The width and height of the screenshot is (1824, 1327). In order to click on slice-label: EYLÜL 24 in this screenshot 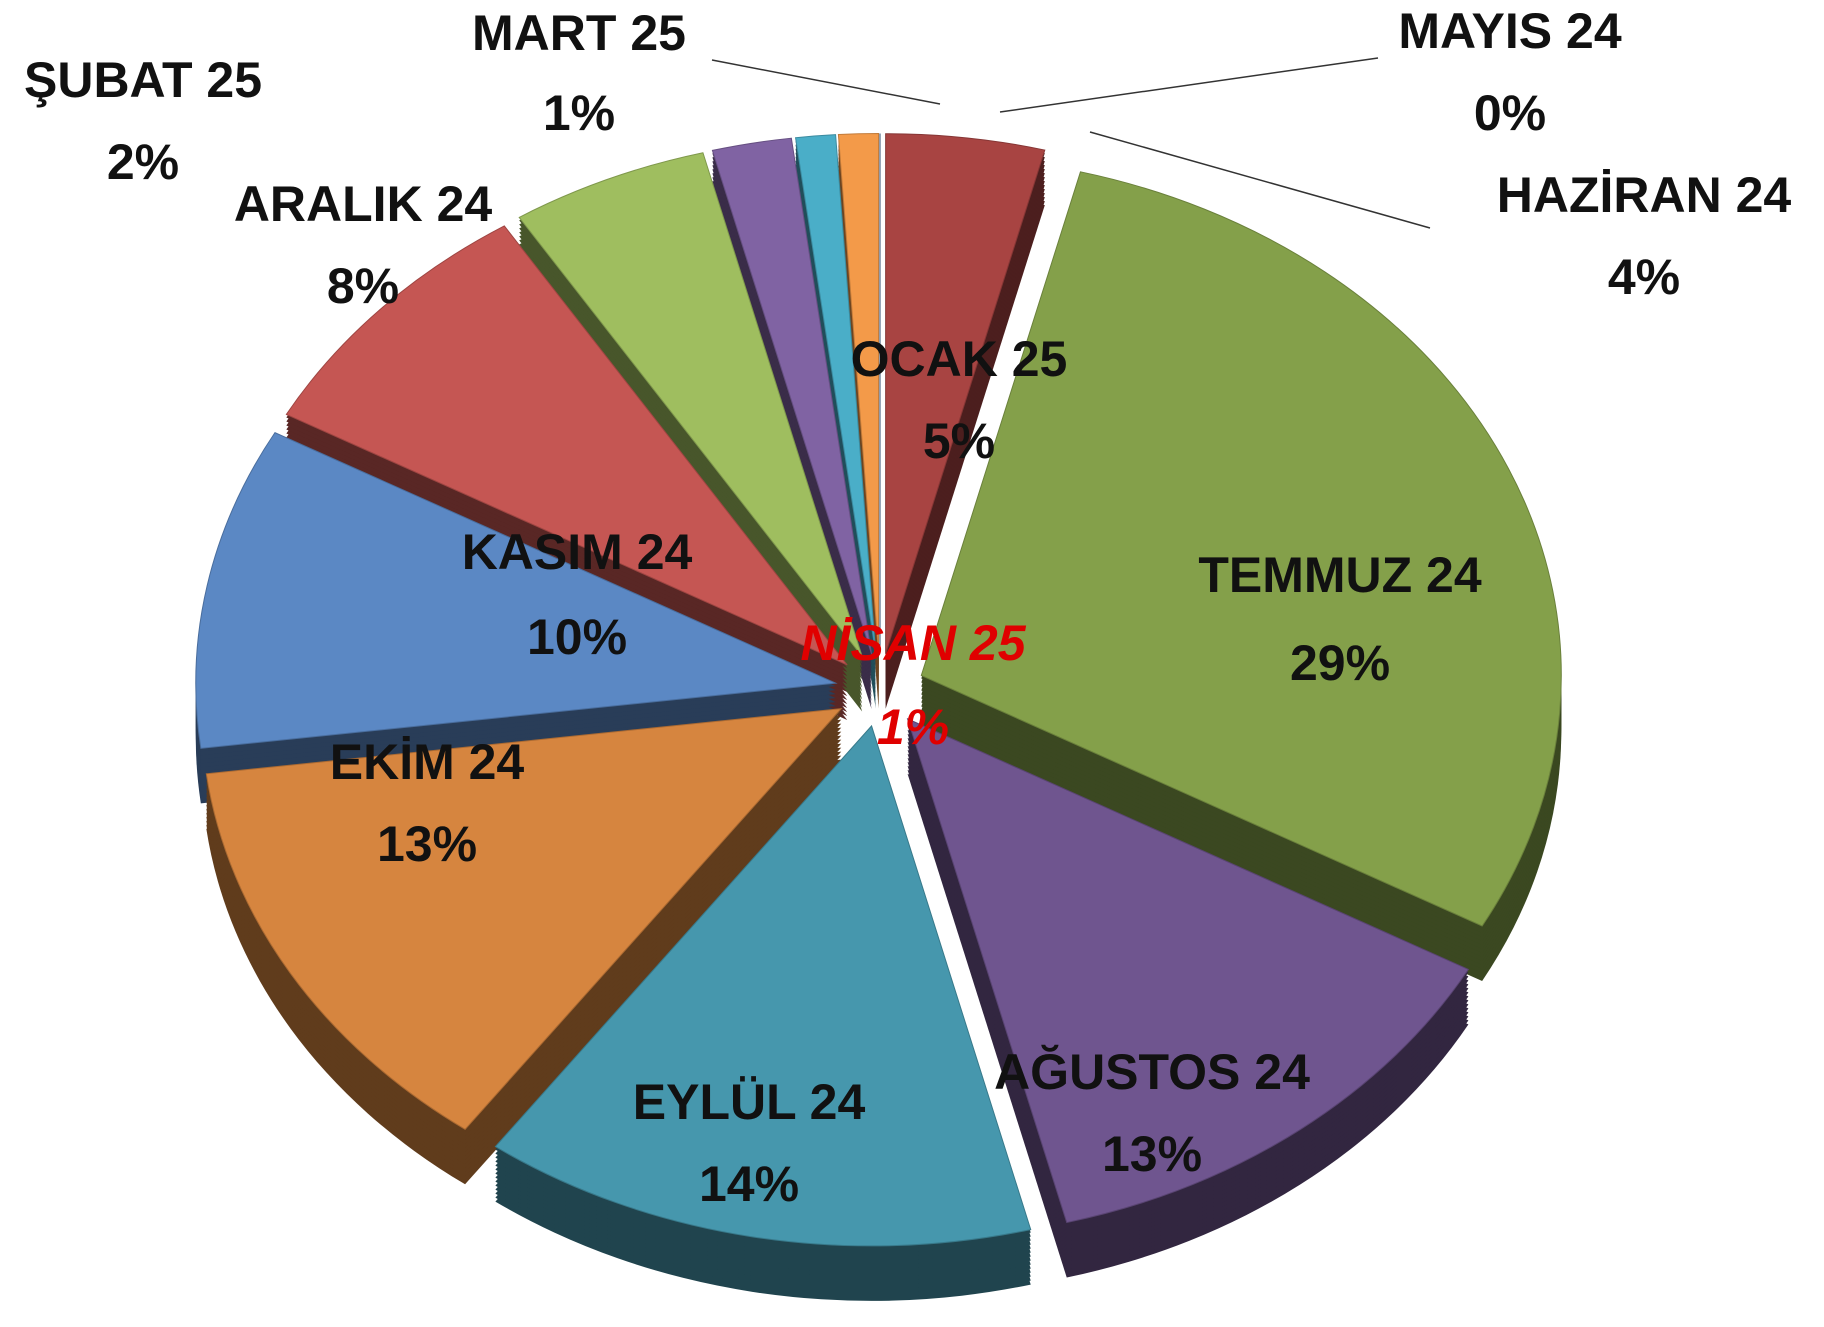, I will do `click(749, 1102)`.